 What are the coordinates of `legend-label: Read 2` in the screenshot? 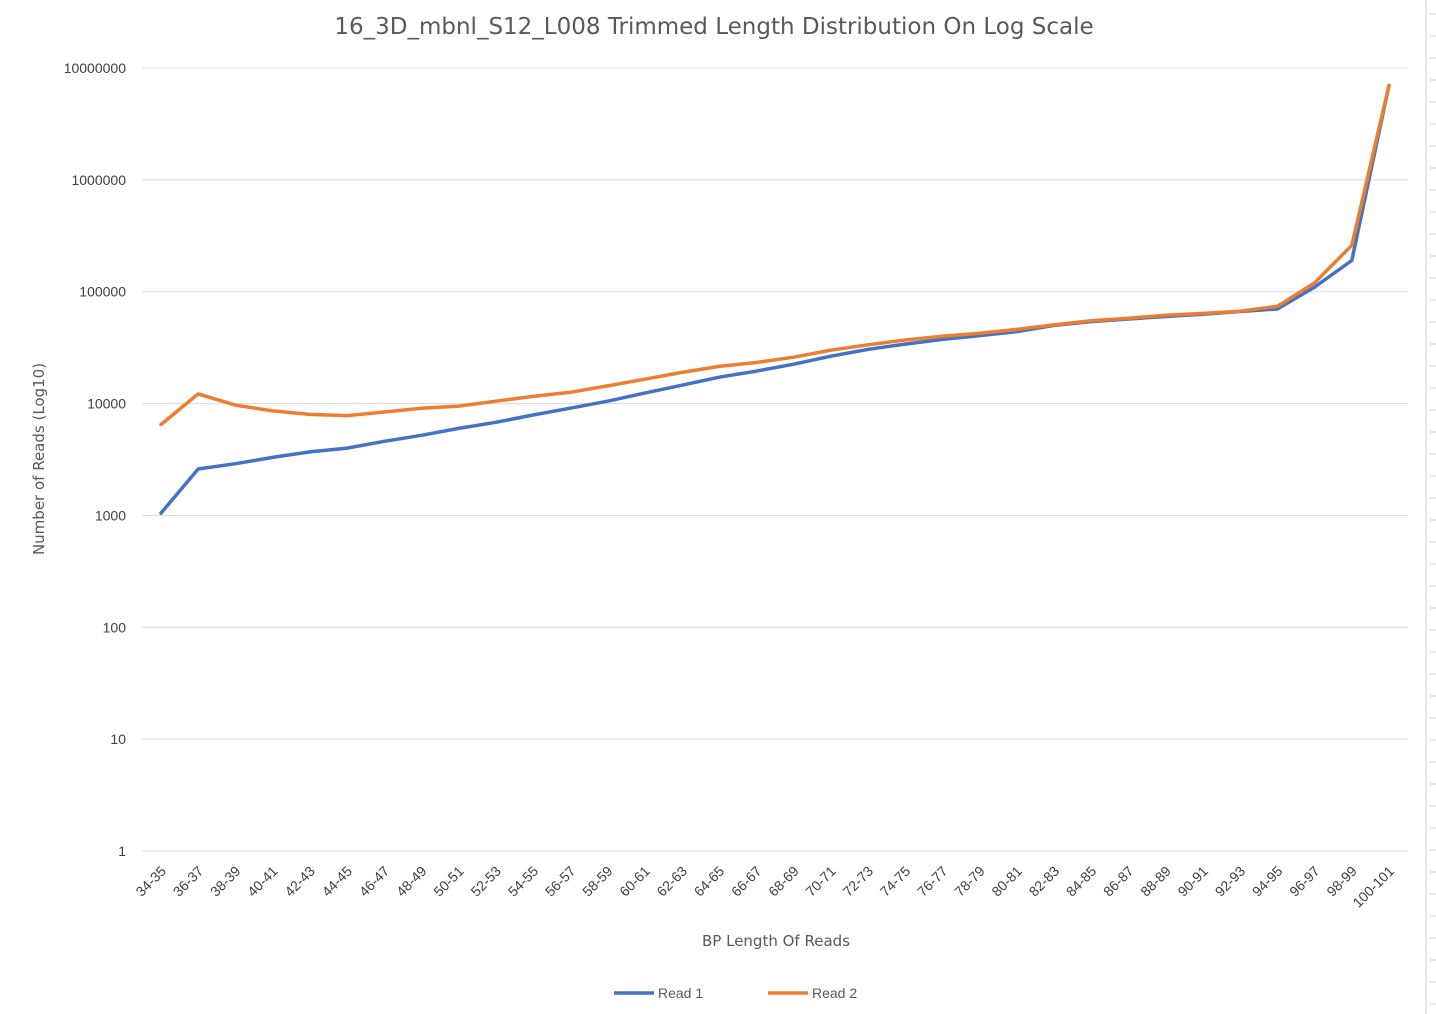 It's located at (834, 993).